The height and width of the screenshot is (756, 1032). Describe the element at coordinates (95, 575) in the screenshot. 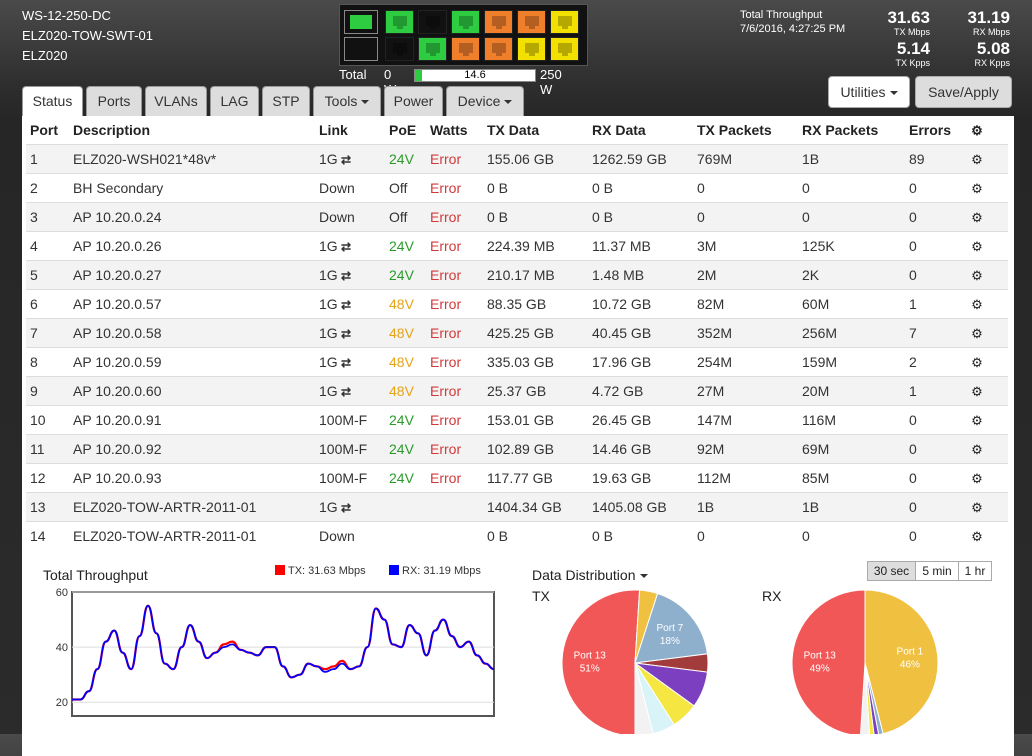

I see `throughput-chart-title: Total Throughput` at that location.